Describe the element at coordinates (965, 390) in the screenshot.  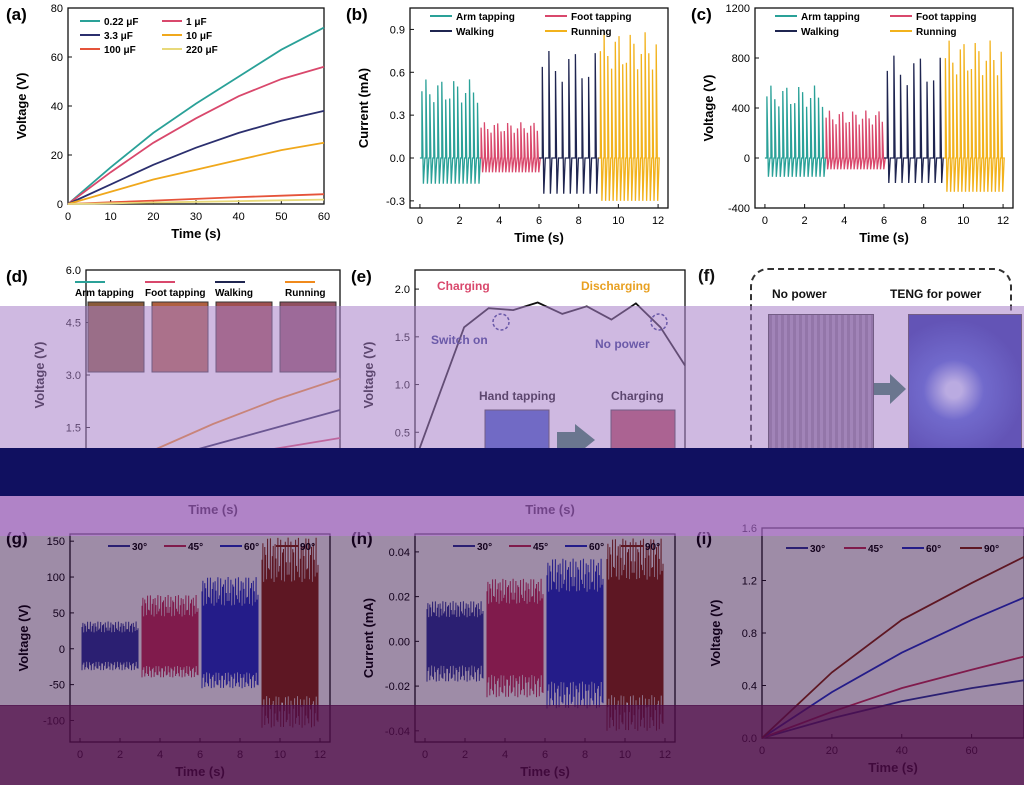
I see `teng-powered-photo` at that location.